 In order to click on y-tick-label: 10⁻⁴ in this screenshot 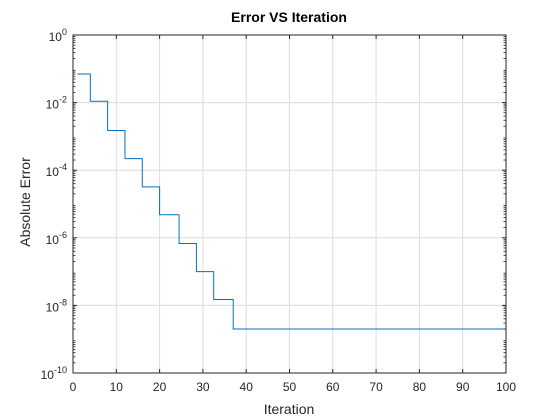, I will do `click(56, 170)`.